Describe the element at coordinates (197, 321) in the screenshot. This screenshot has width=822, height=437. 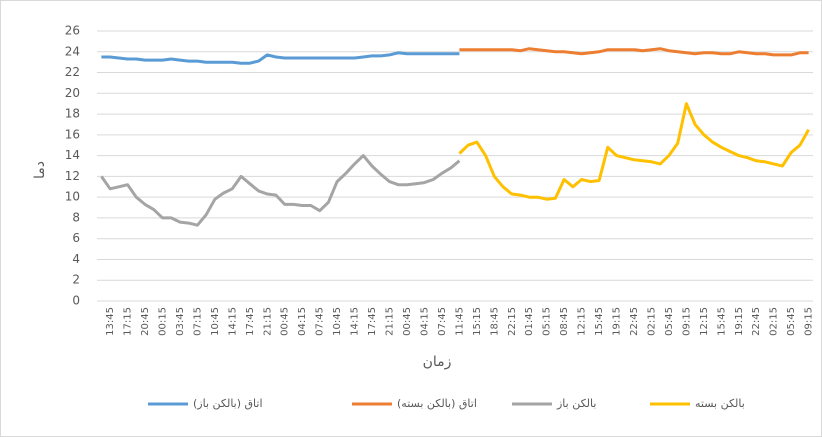
I see `x-tick-label: 07:15` at that location.